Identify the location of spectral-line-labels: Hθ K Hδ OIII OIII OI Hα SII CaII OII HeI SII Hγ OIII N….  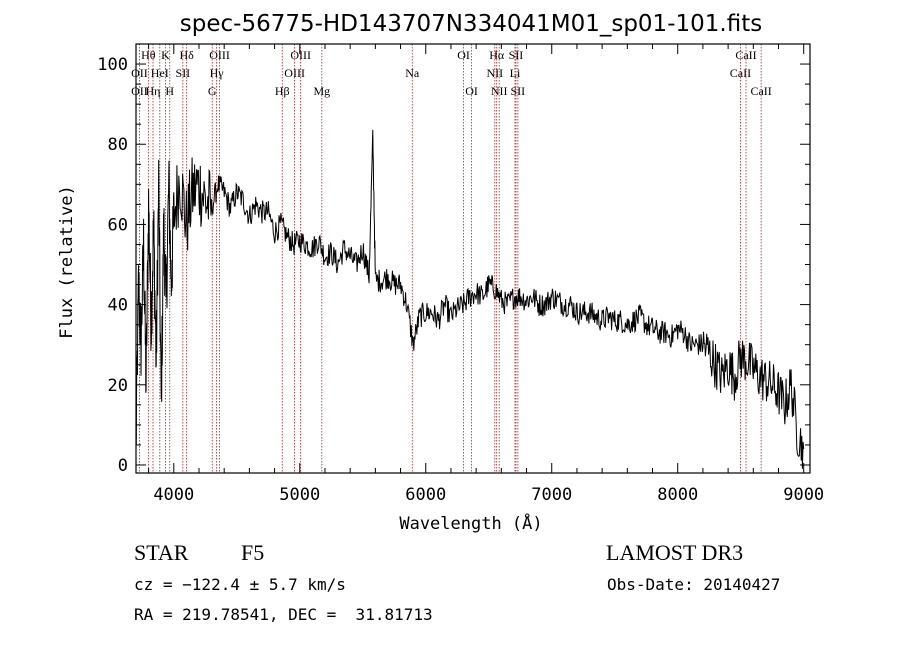
(451, 73).